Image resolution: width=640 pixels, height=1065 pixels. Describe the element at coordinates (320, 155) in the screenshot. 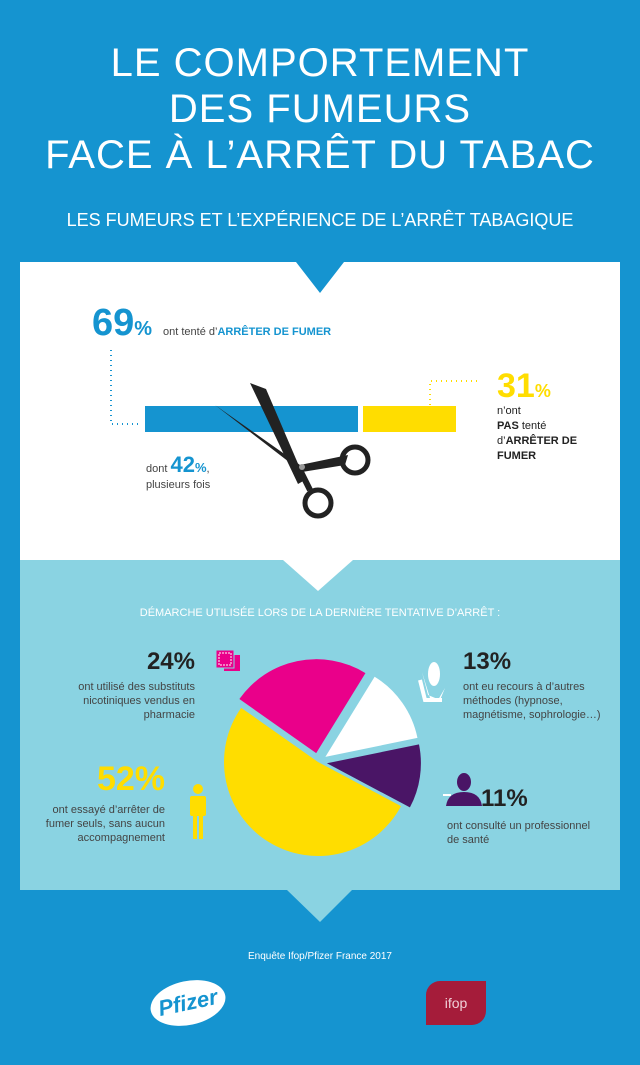

I see `title-line: FACE À L’ARRÊT DU TABAC` at that location.